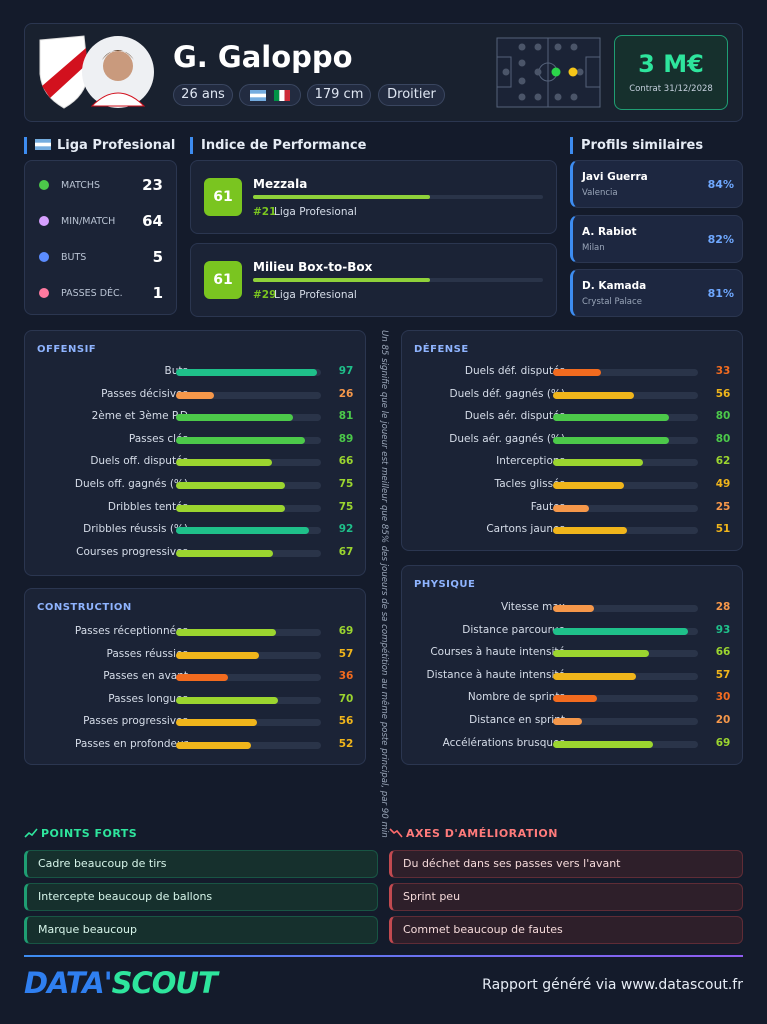 This screenshot has width=767, height=1024. I want to click on metric-value: 93, so click(723, 629).